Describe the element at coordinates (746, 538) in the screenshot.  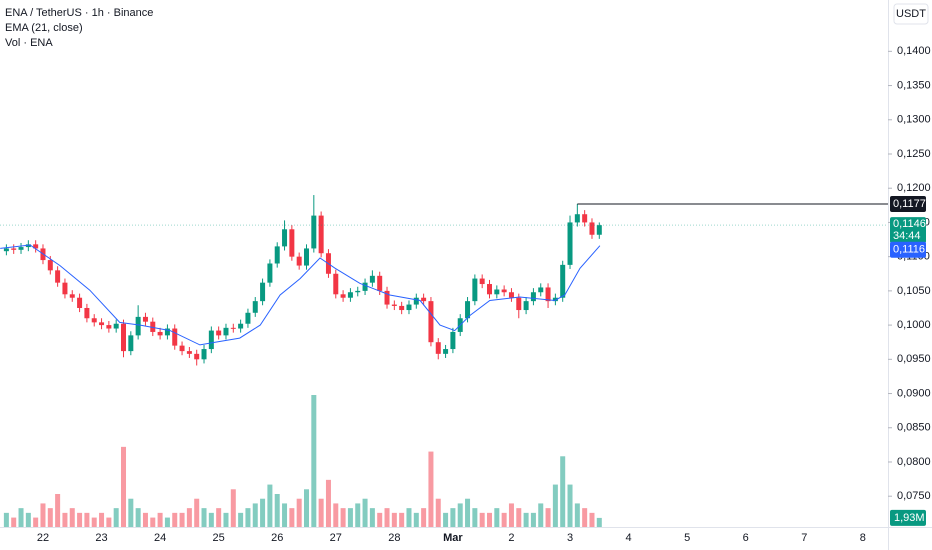
I see `x-tick-label: 6` at that location.